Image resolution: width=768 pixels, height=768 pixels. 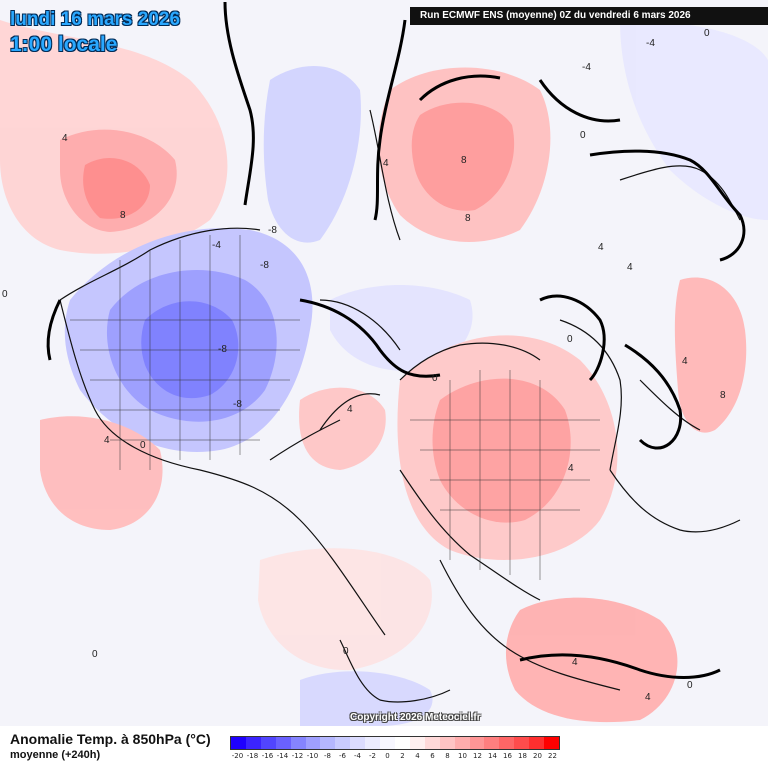 What do you see at coordinates (372, 756) in the screenshot?
I see `legend-tick-label: -2` at bounding box center [372, 756].